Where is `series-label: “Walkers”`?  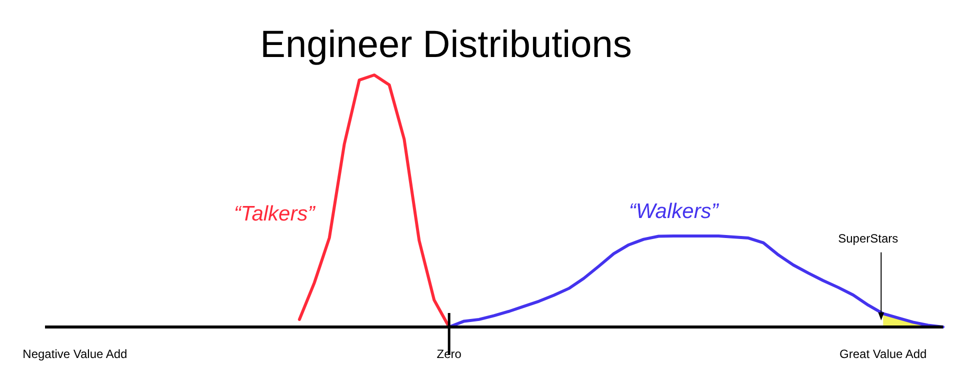 series-label: “Walkers” is located at coordinates (674, 211).